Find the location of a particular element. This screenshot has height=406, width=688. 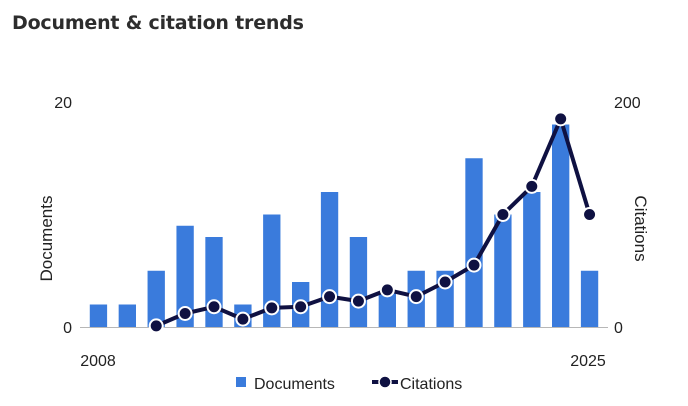

y-right-tick-max: 200 is located at coordinates (627, 103).